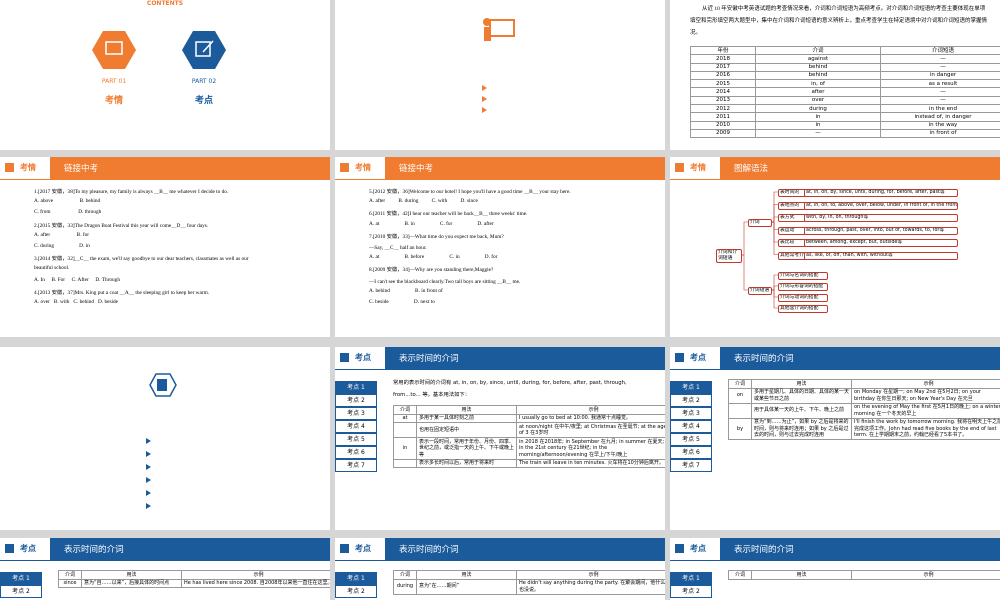 The width and height of the screenshot is (1000, 600). What do you see at coordinates (405, 418) in the screenshot?
I see `table-cell: at` at bounding box center [405, 418].